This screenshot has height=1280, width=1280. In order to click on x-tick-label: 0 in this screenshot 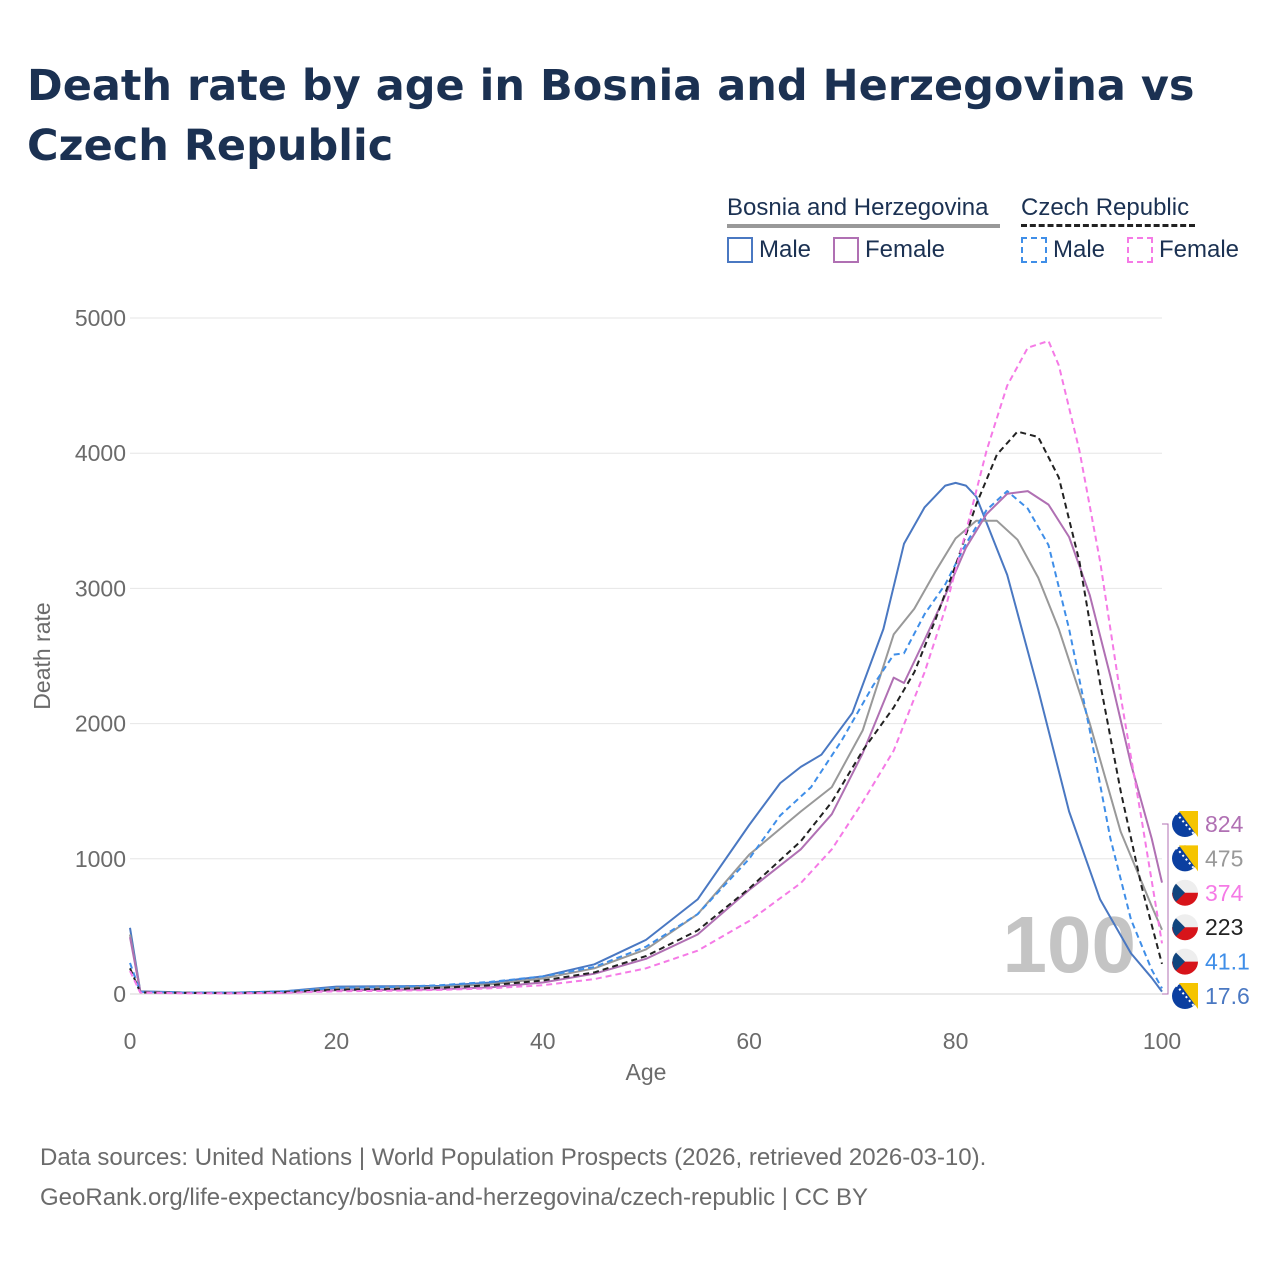, I will do `click(130, 1041)`.